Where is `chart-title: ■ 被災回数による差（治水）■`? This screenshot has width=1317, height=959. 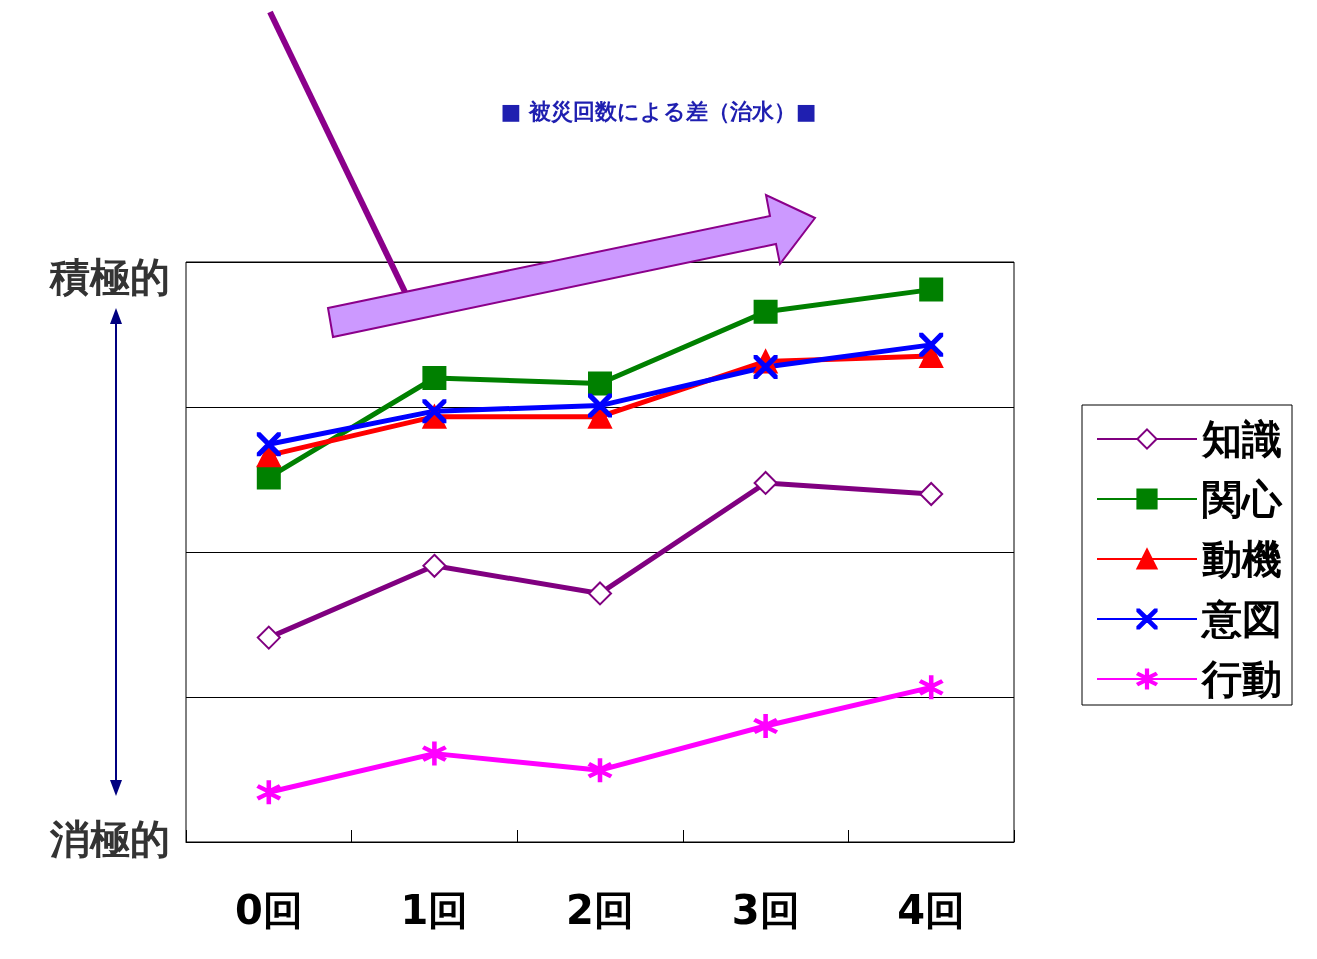 chart-title: ■ 被災回数による差（治水）■ is located at coordinates (658, 111).